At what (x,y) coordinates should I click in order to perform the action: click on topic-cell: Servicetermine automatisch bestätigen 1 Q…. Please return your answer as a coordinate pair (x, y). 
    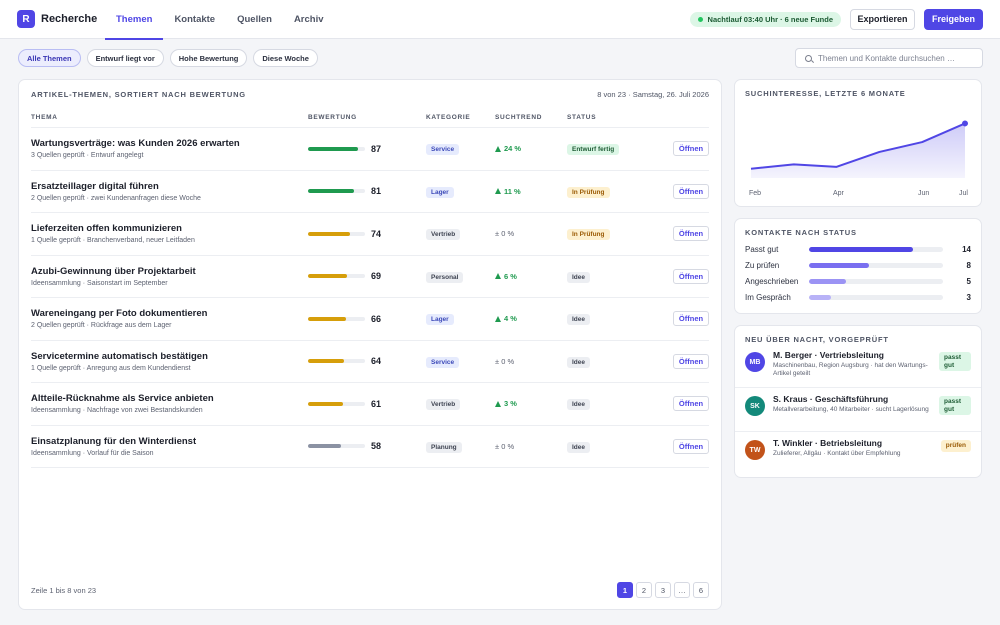
    Looking at the image, I should click on (169, 361).